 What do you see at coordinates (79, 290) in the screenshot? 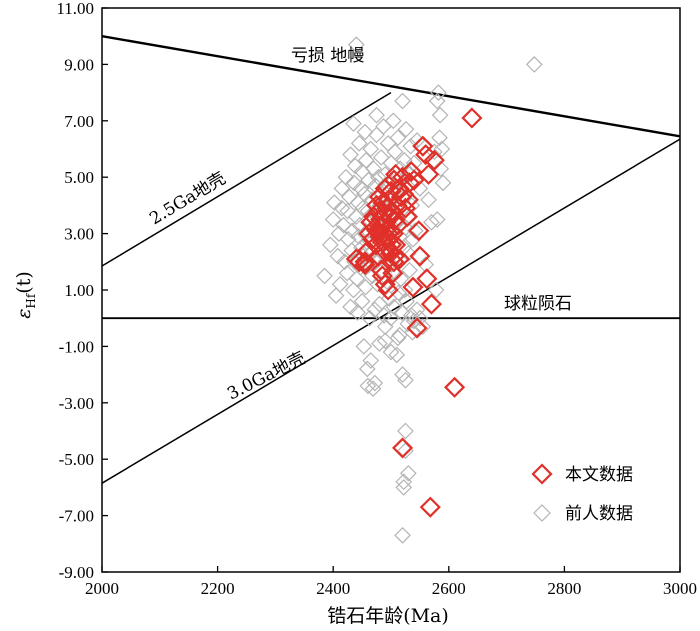
I see `y-tick-label: 1.00` at bounding box center [79, 290].